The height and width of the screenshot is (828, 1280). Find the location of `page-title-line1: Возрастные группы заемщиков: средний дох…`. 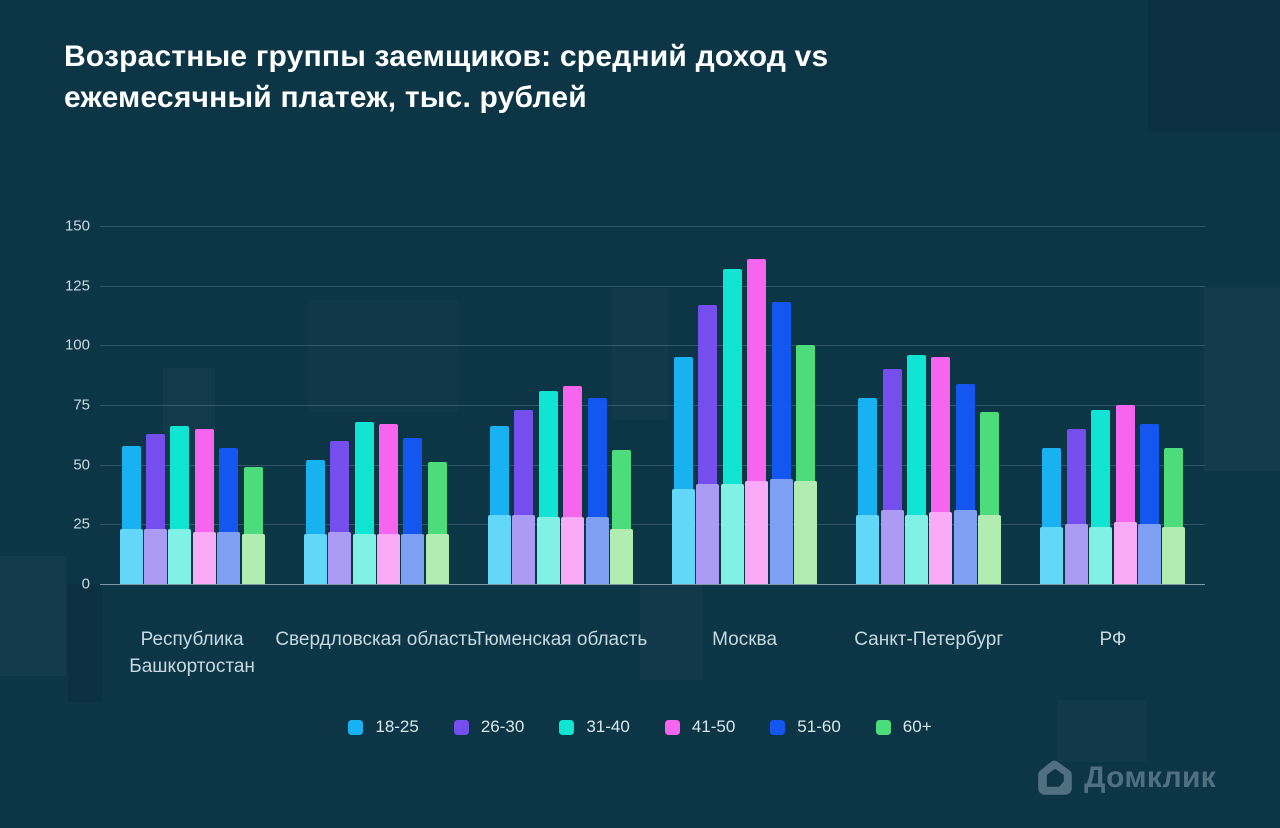

page-title-line1: Возрастные группы заемщиков: средний дох… is located at coordinates (446, 56).